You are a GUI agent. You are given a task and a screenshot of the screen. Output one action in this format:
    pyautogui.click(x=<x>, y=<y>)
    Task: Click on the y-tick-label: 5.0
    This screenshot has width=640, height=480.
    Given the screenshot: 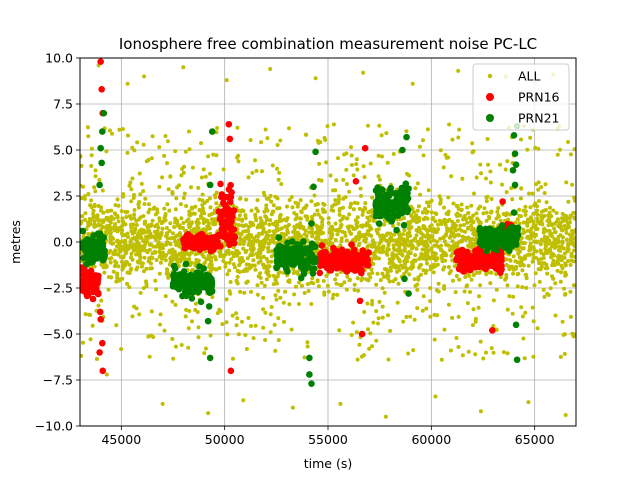 What is the action you would take?
    pyautogui.click(x=63, y=150)
    